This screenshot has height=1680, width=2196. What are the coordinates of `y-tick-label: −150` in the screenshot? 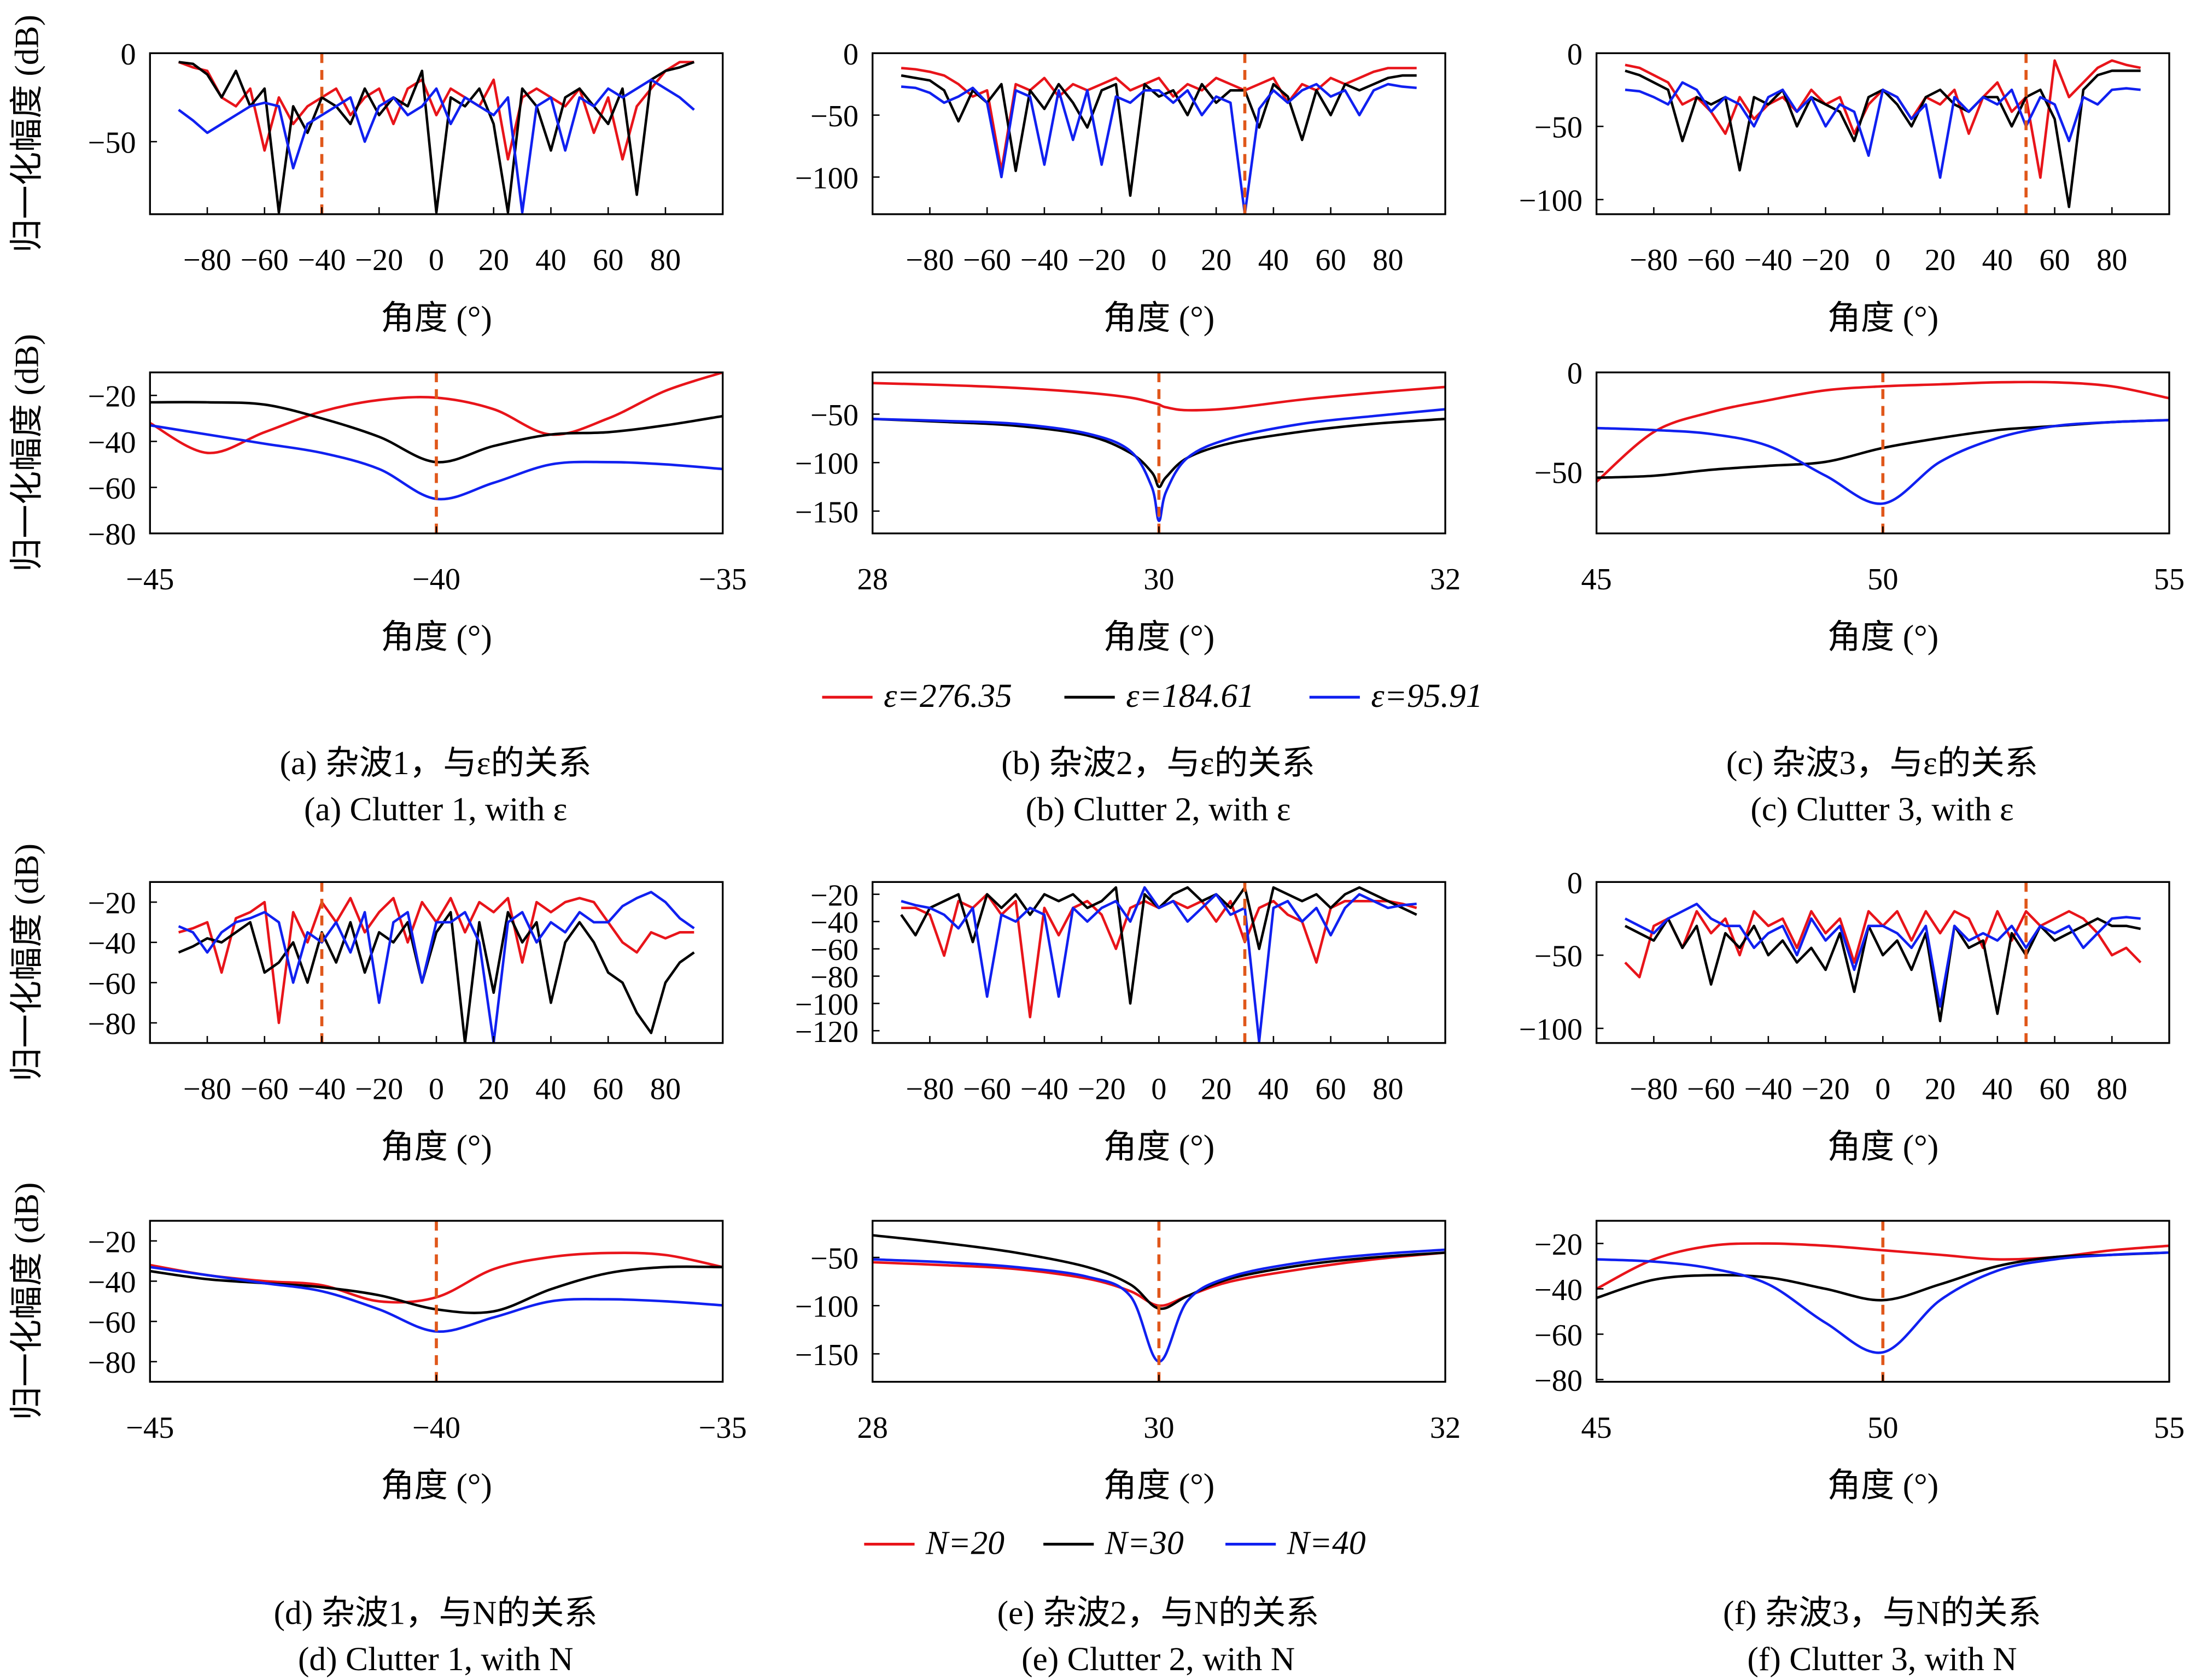 It's located at (826, 1355).